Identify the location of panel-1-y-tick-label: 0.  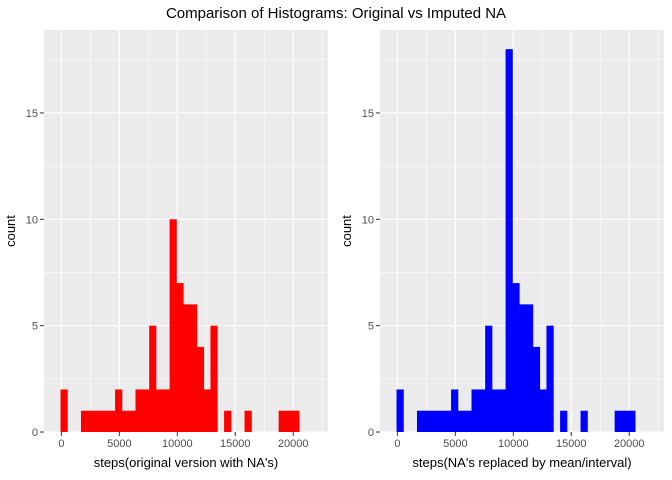
(35, 433).